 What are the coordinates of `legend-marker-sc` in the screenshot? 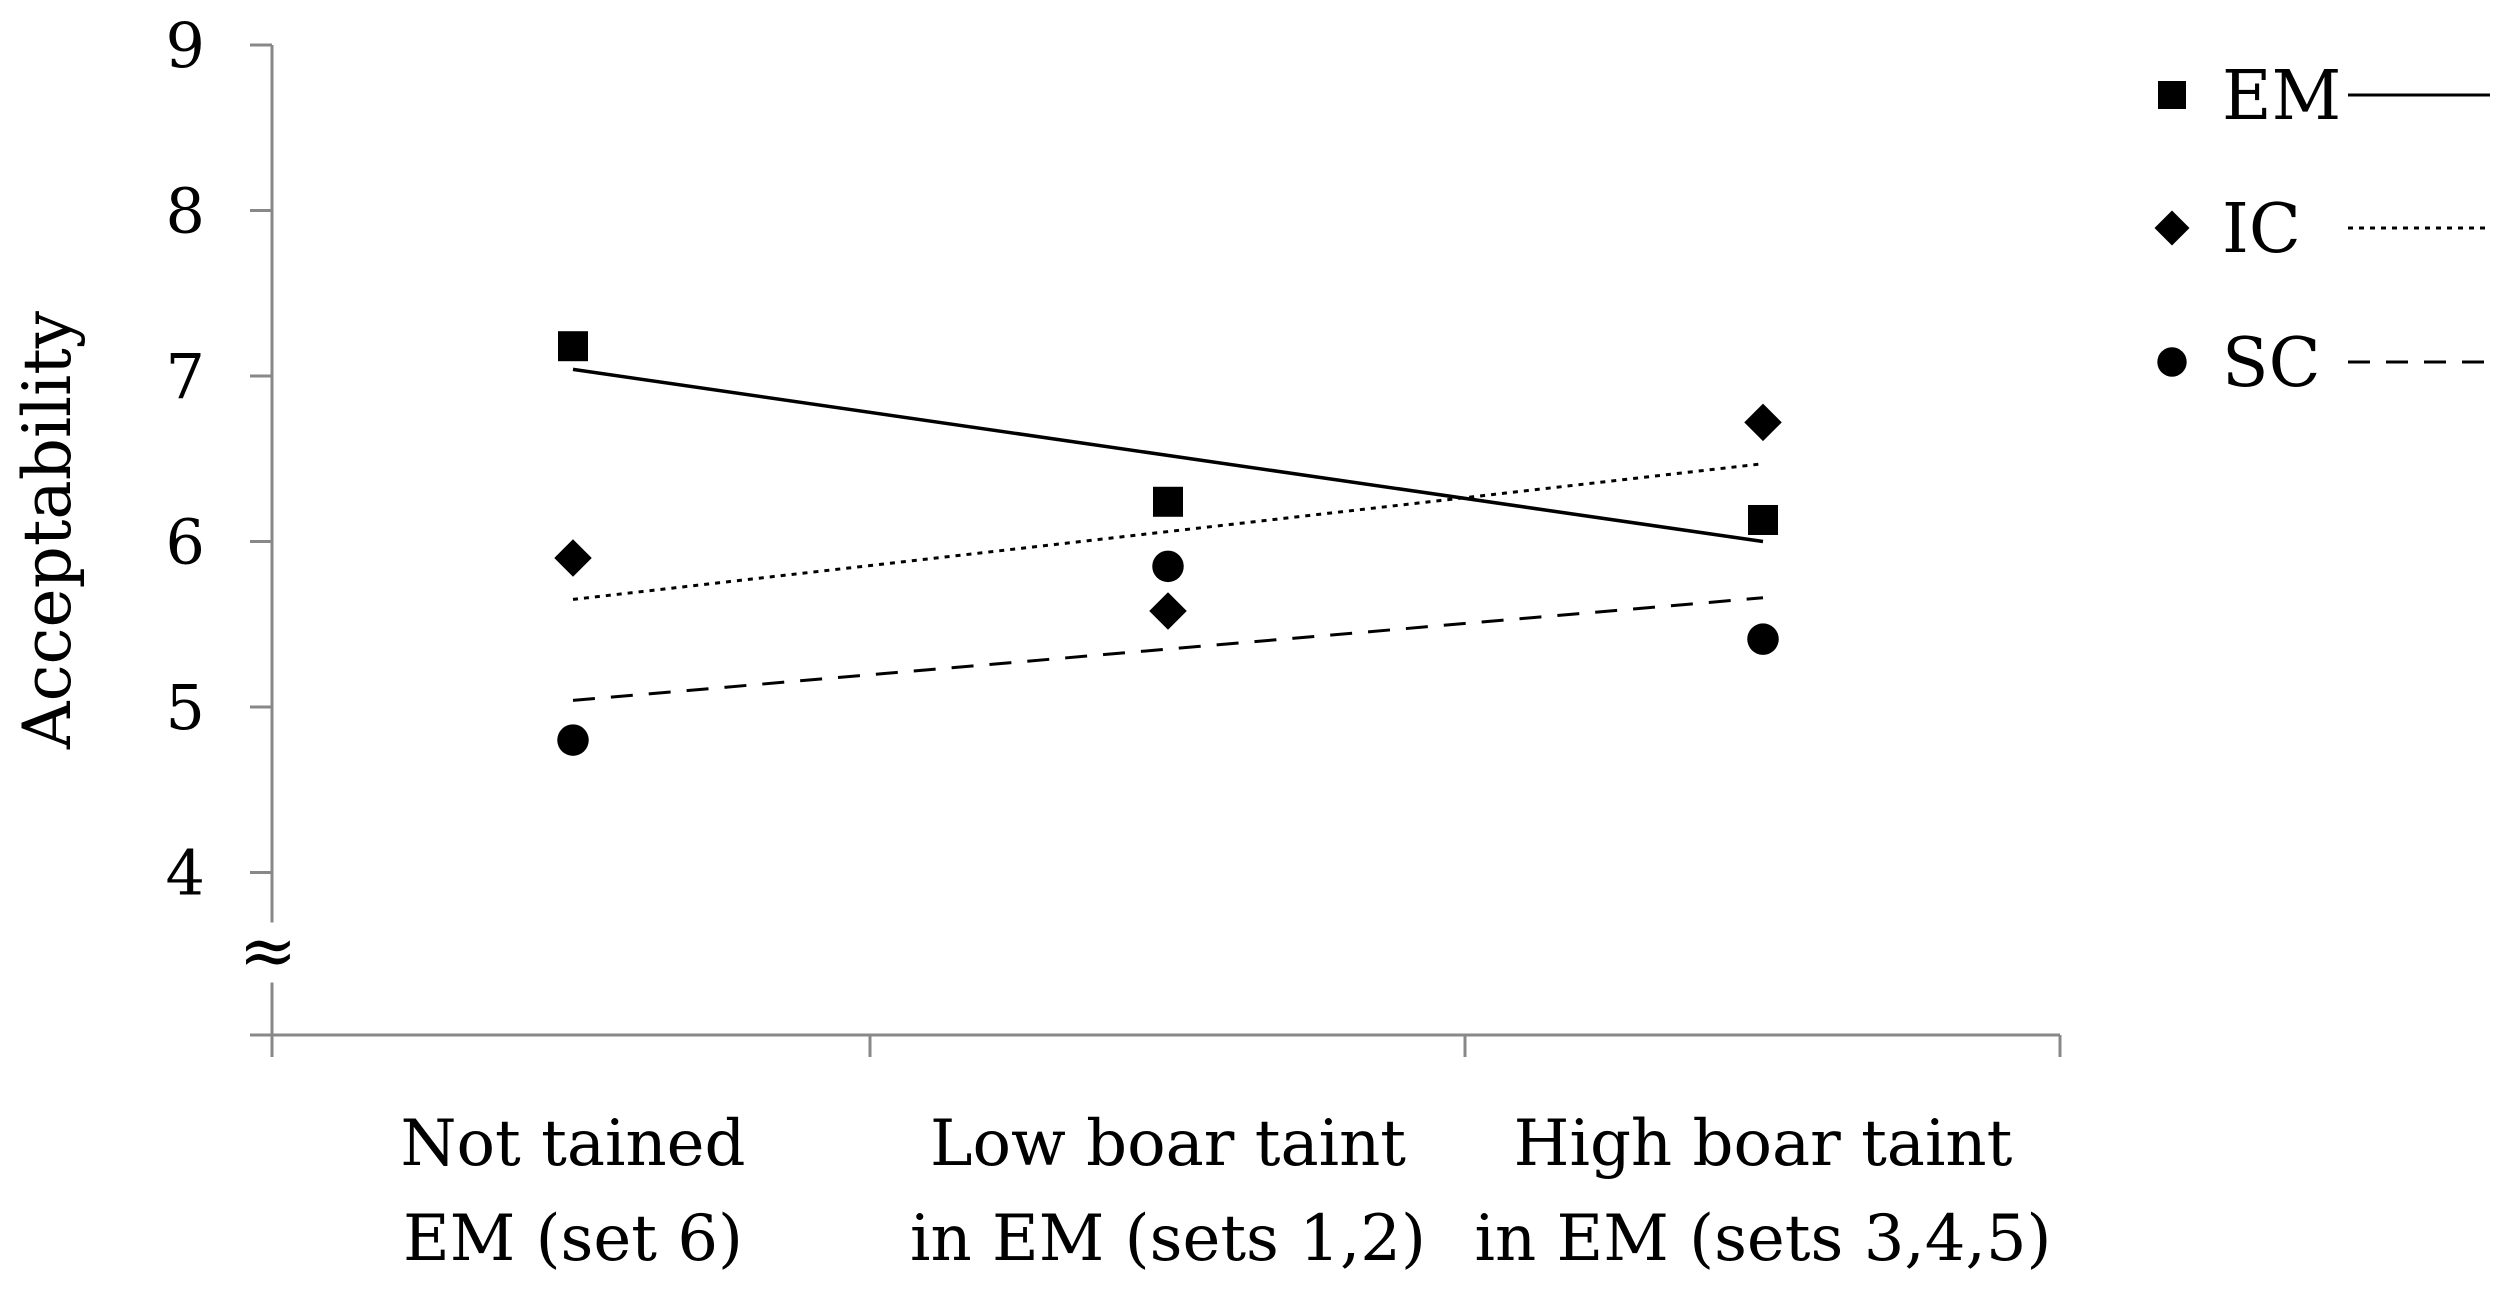 It's located at (2172, 362).